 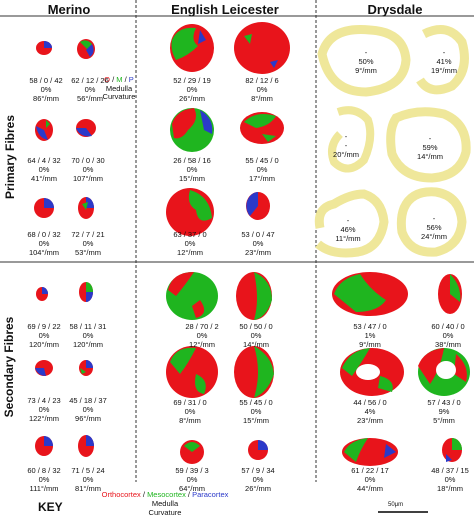 What do you see at coordinates (88, 243) in the screenshot?
I see `caption-merino-p3b: 72 / 7 / 21 0% 53°/mm` at bounding box center [88, 243].